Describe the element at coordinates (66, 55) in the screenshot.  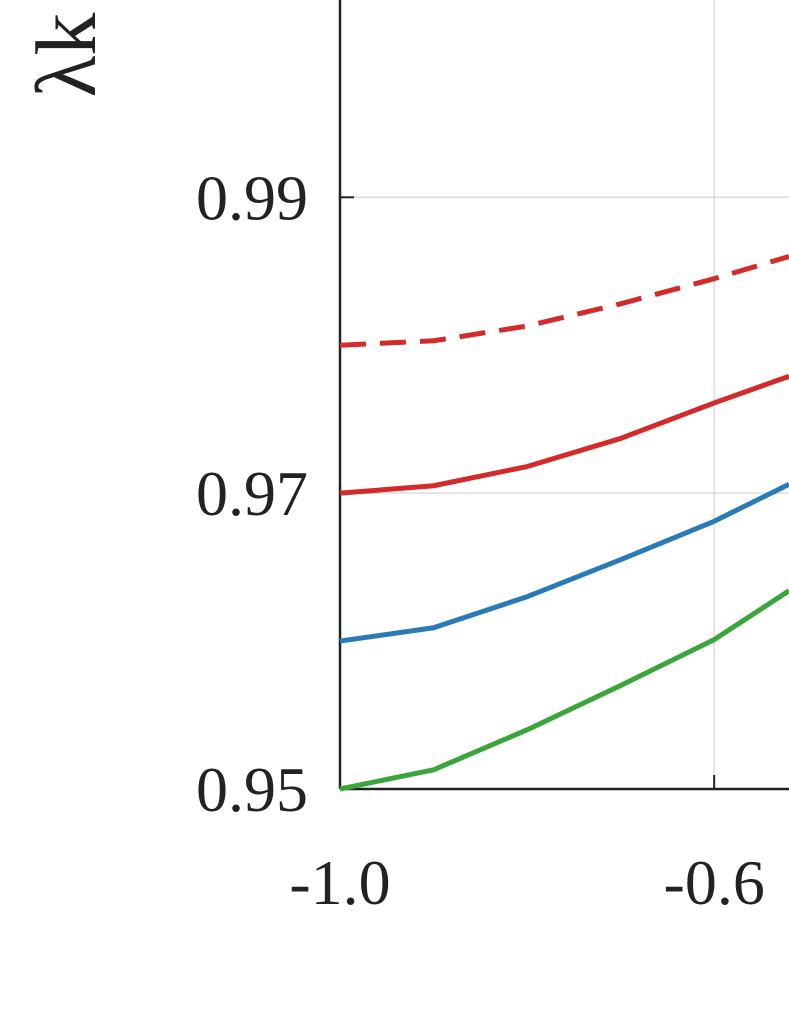
I see `y-axis-label: λk` at that location.